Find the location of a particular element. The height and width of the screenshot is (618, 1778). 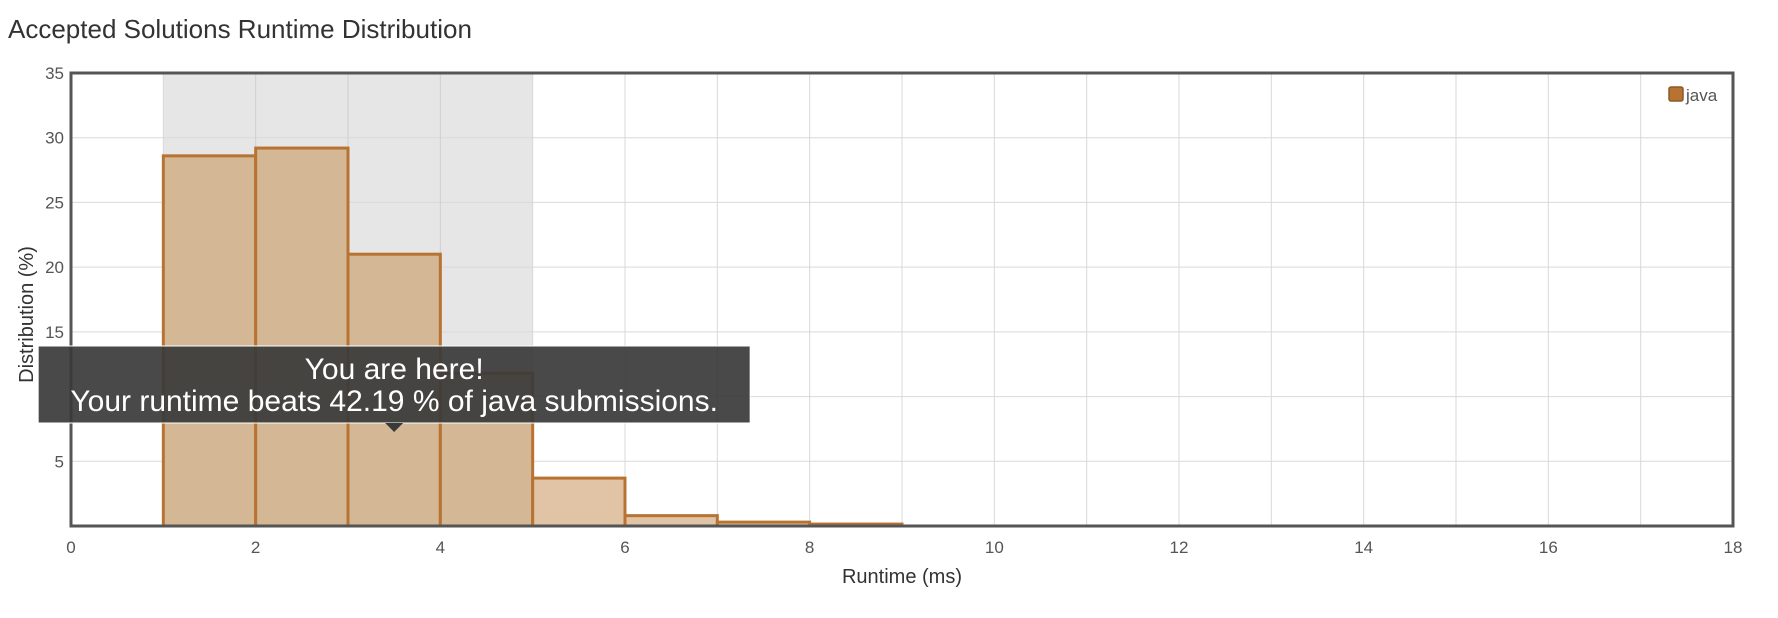

tooltip-box is located at coordinates (394, 384).